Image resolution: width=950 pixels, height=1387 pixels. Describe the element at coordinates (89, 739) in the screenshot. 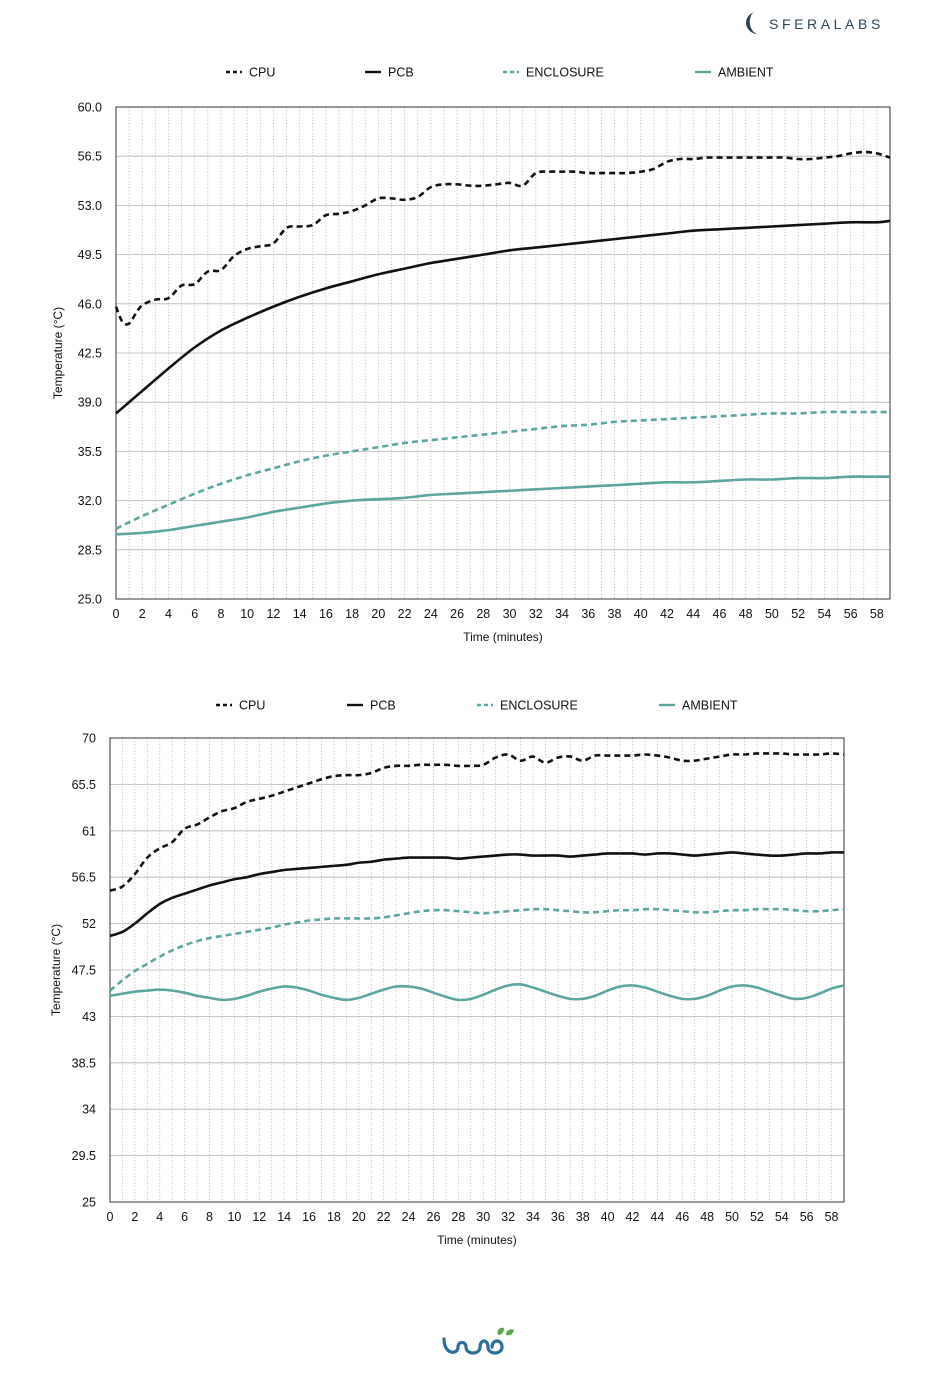

I see `y-tick-label: 70` at that location.